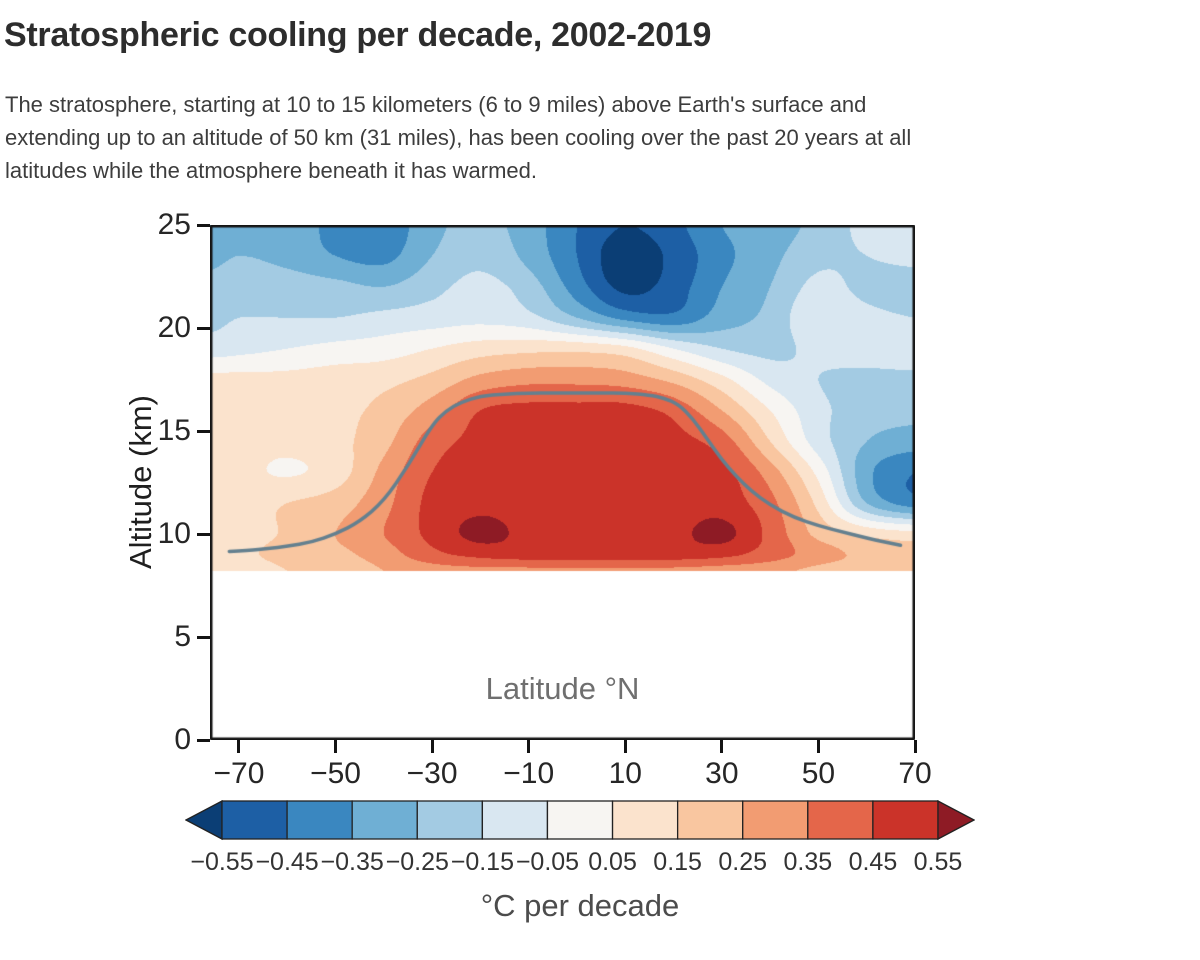 This screenshot has width=1200, height=960. What do you see at coordinates (873, 862) in the screenshot?
I see `colorbar-tick-label: 0.45` at bounding box center [873, 862].